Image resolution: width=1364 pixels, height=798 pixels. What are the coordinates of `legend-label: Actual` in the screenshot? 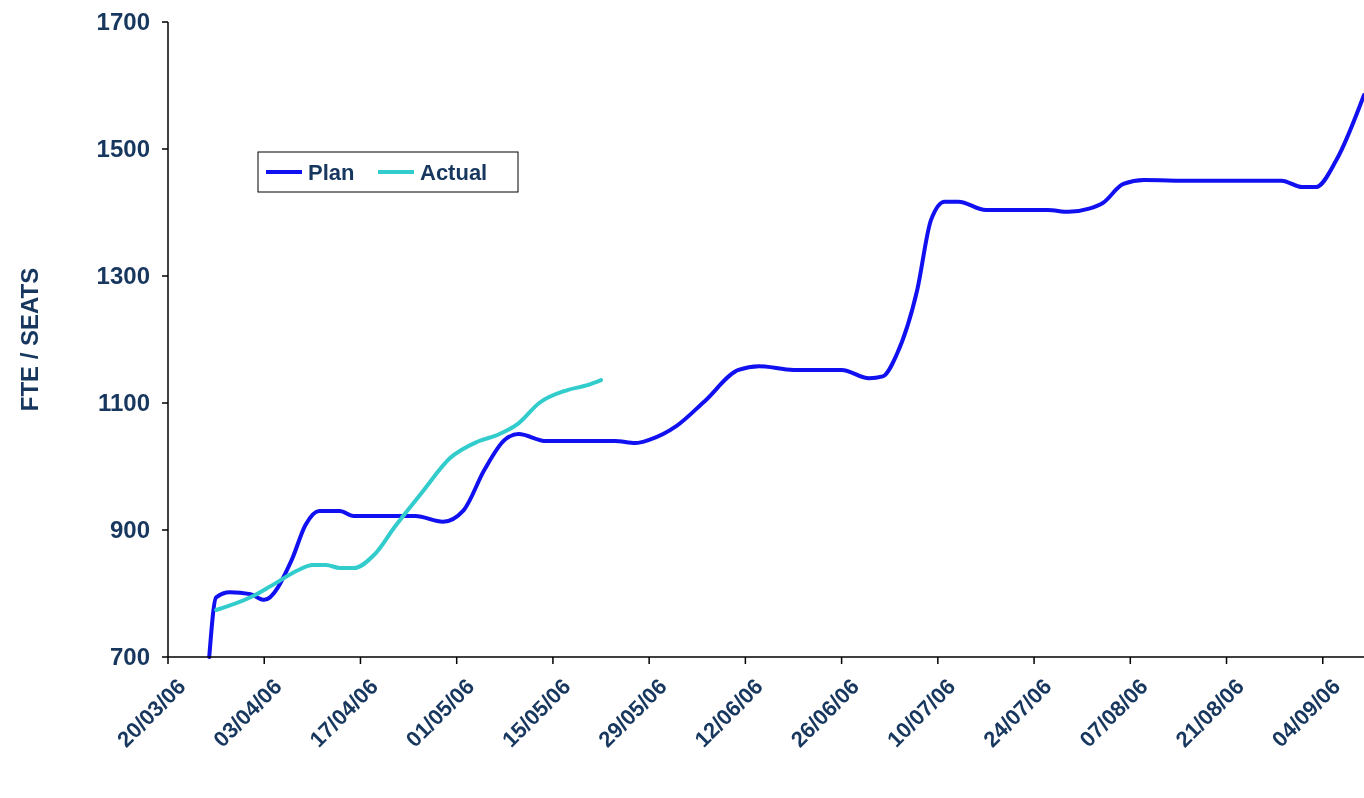 It's located at (454, 172).